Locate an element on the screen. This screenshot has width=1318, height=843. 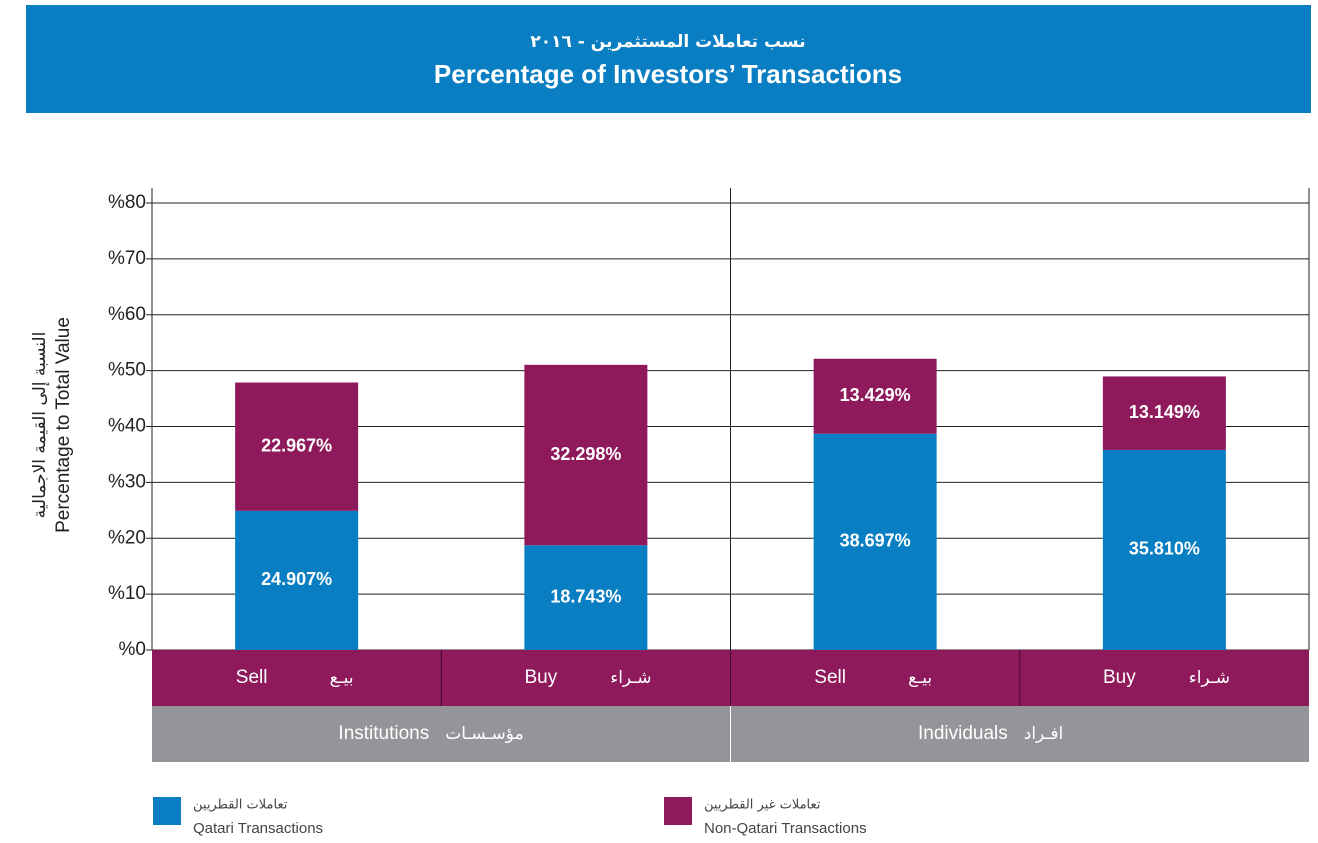
data-label: 13.149% is located at coordinates (1164, 412).